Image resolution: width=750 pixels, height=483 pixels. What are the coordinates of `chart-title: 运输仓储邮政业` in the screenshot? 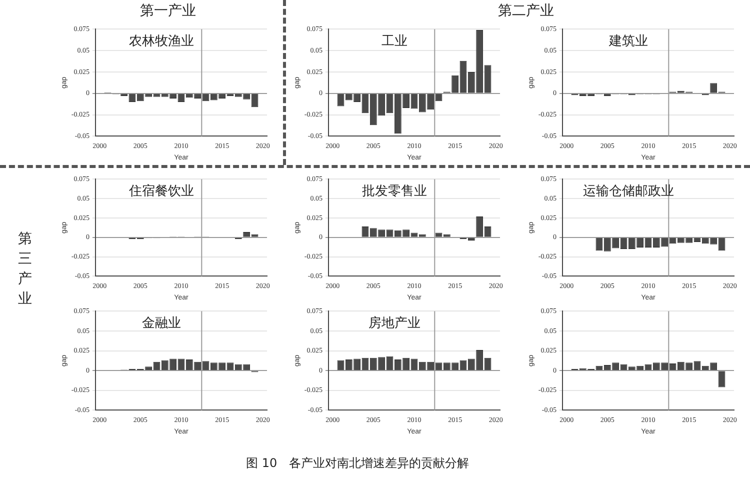 It's located at (628, 190).